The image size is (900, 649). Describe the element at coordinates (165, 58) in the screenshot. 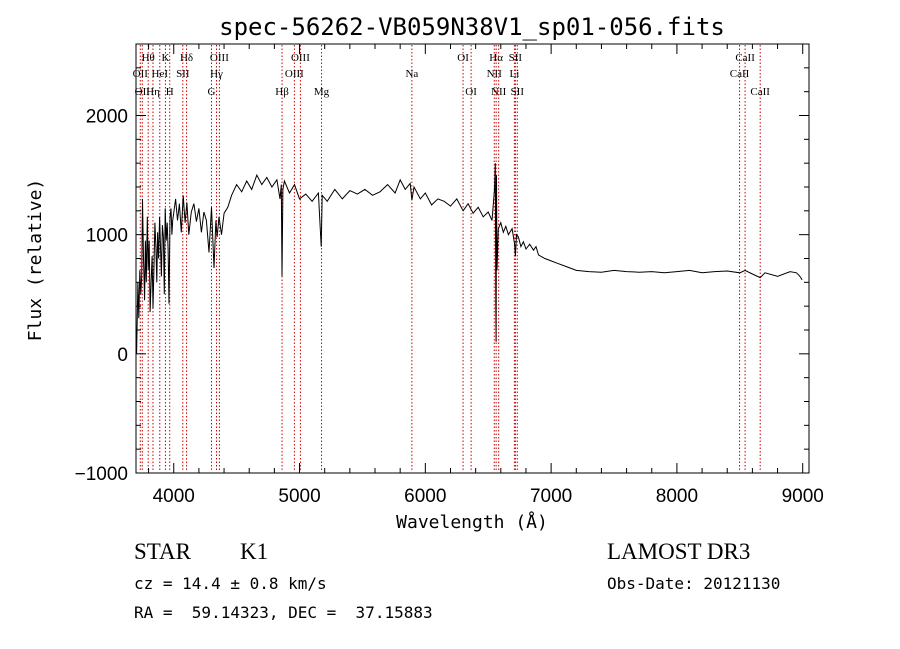

I see `line-marker-label: K` at that location.